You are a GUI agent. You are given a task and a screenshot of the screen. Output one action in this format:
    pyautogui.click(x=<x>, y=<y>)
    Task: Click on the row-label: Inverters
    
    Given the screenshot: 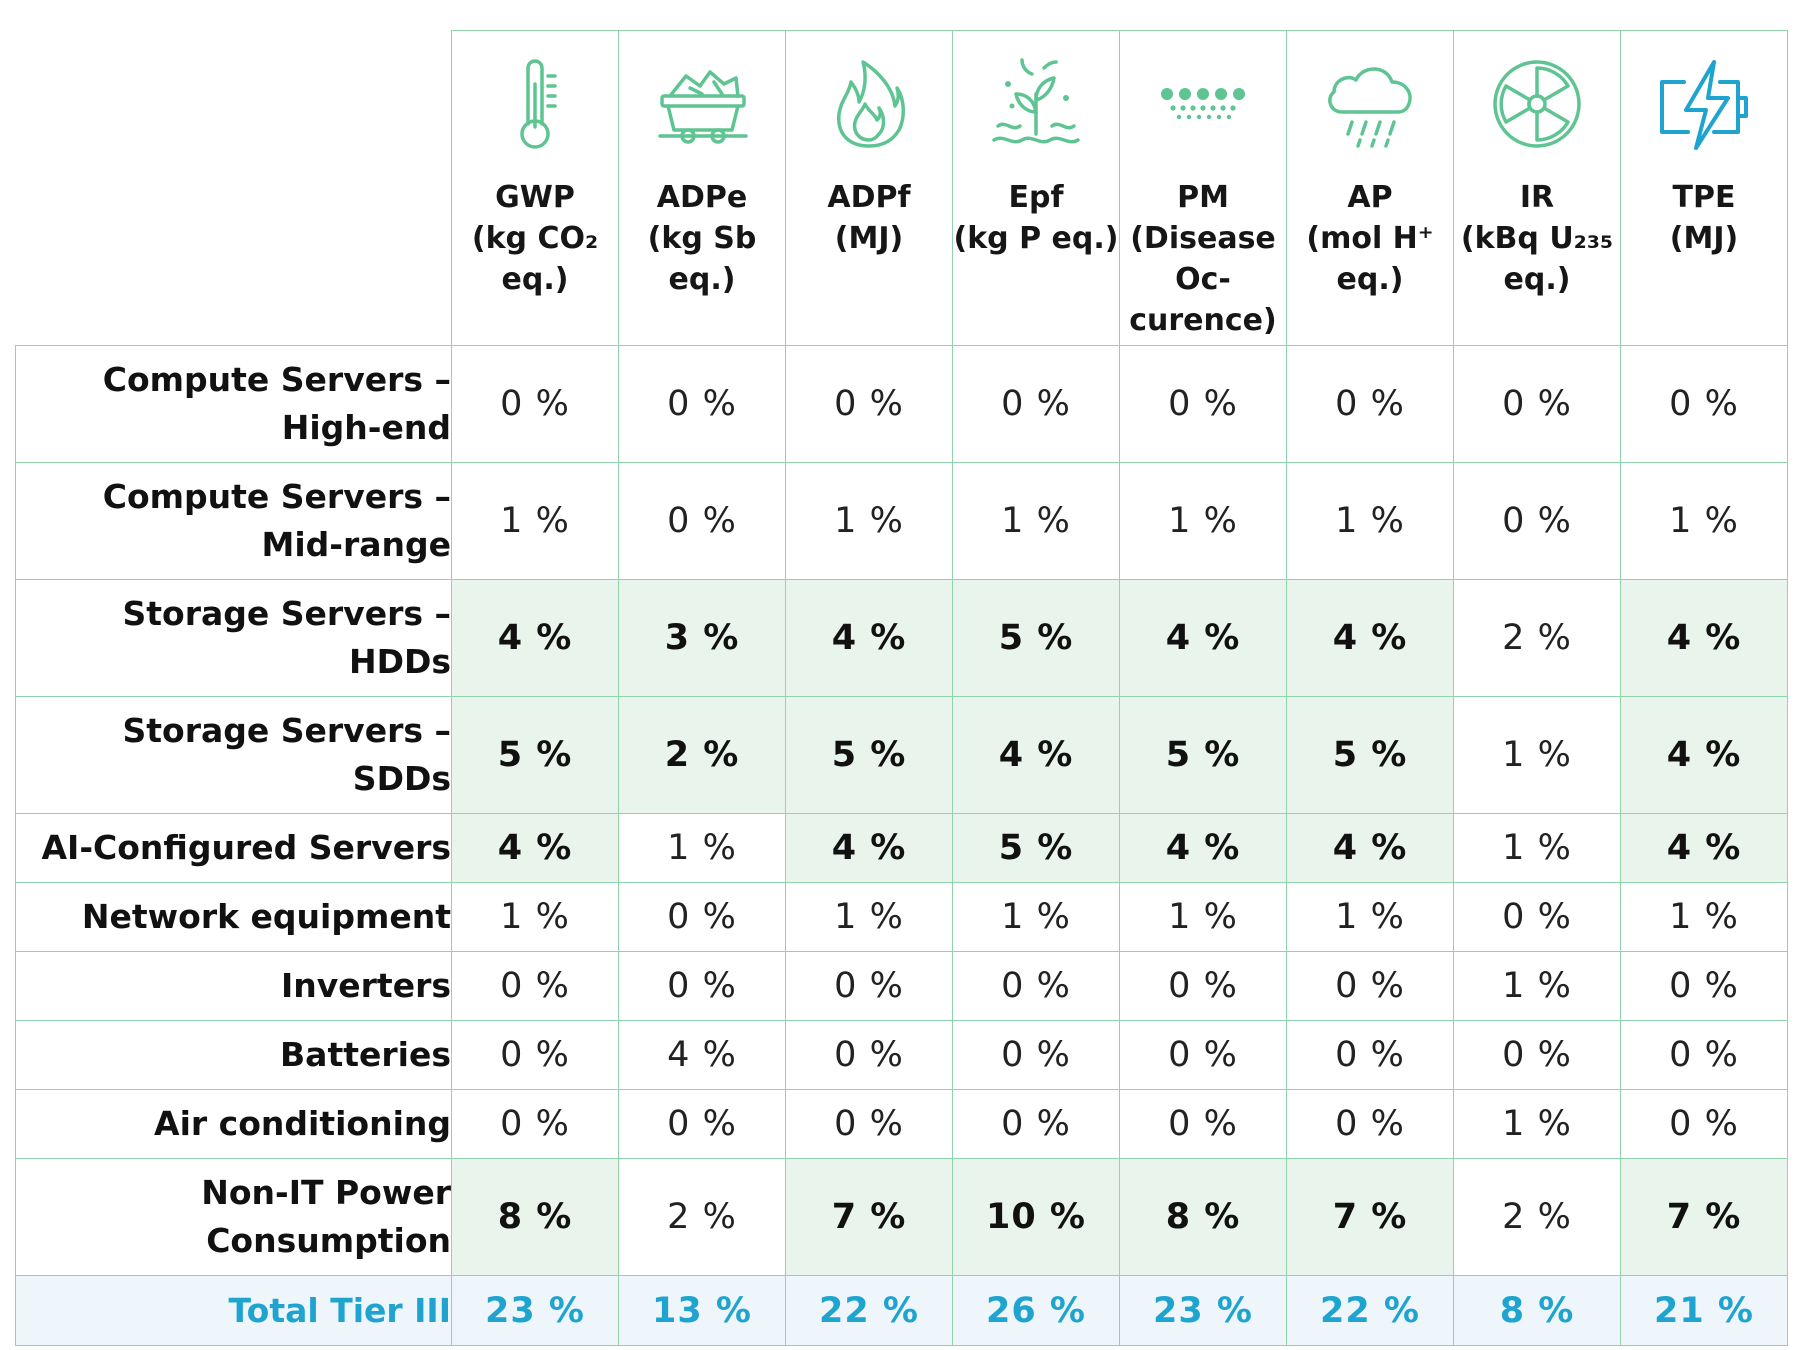 What is the action you would take?
    pyautogui.click(x=233, y=986)
    